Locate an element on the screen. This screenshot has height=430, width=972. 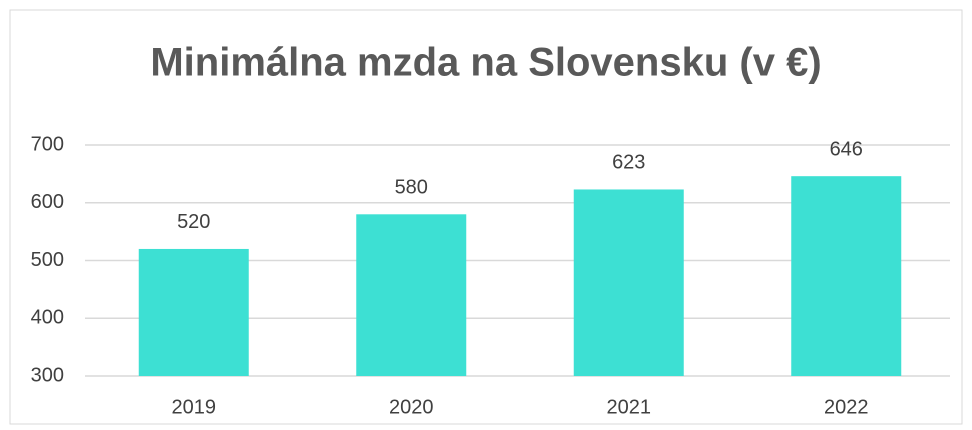
y-tick-label: 700 is located at coordinates (47, 144).